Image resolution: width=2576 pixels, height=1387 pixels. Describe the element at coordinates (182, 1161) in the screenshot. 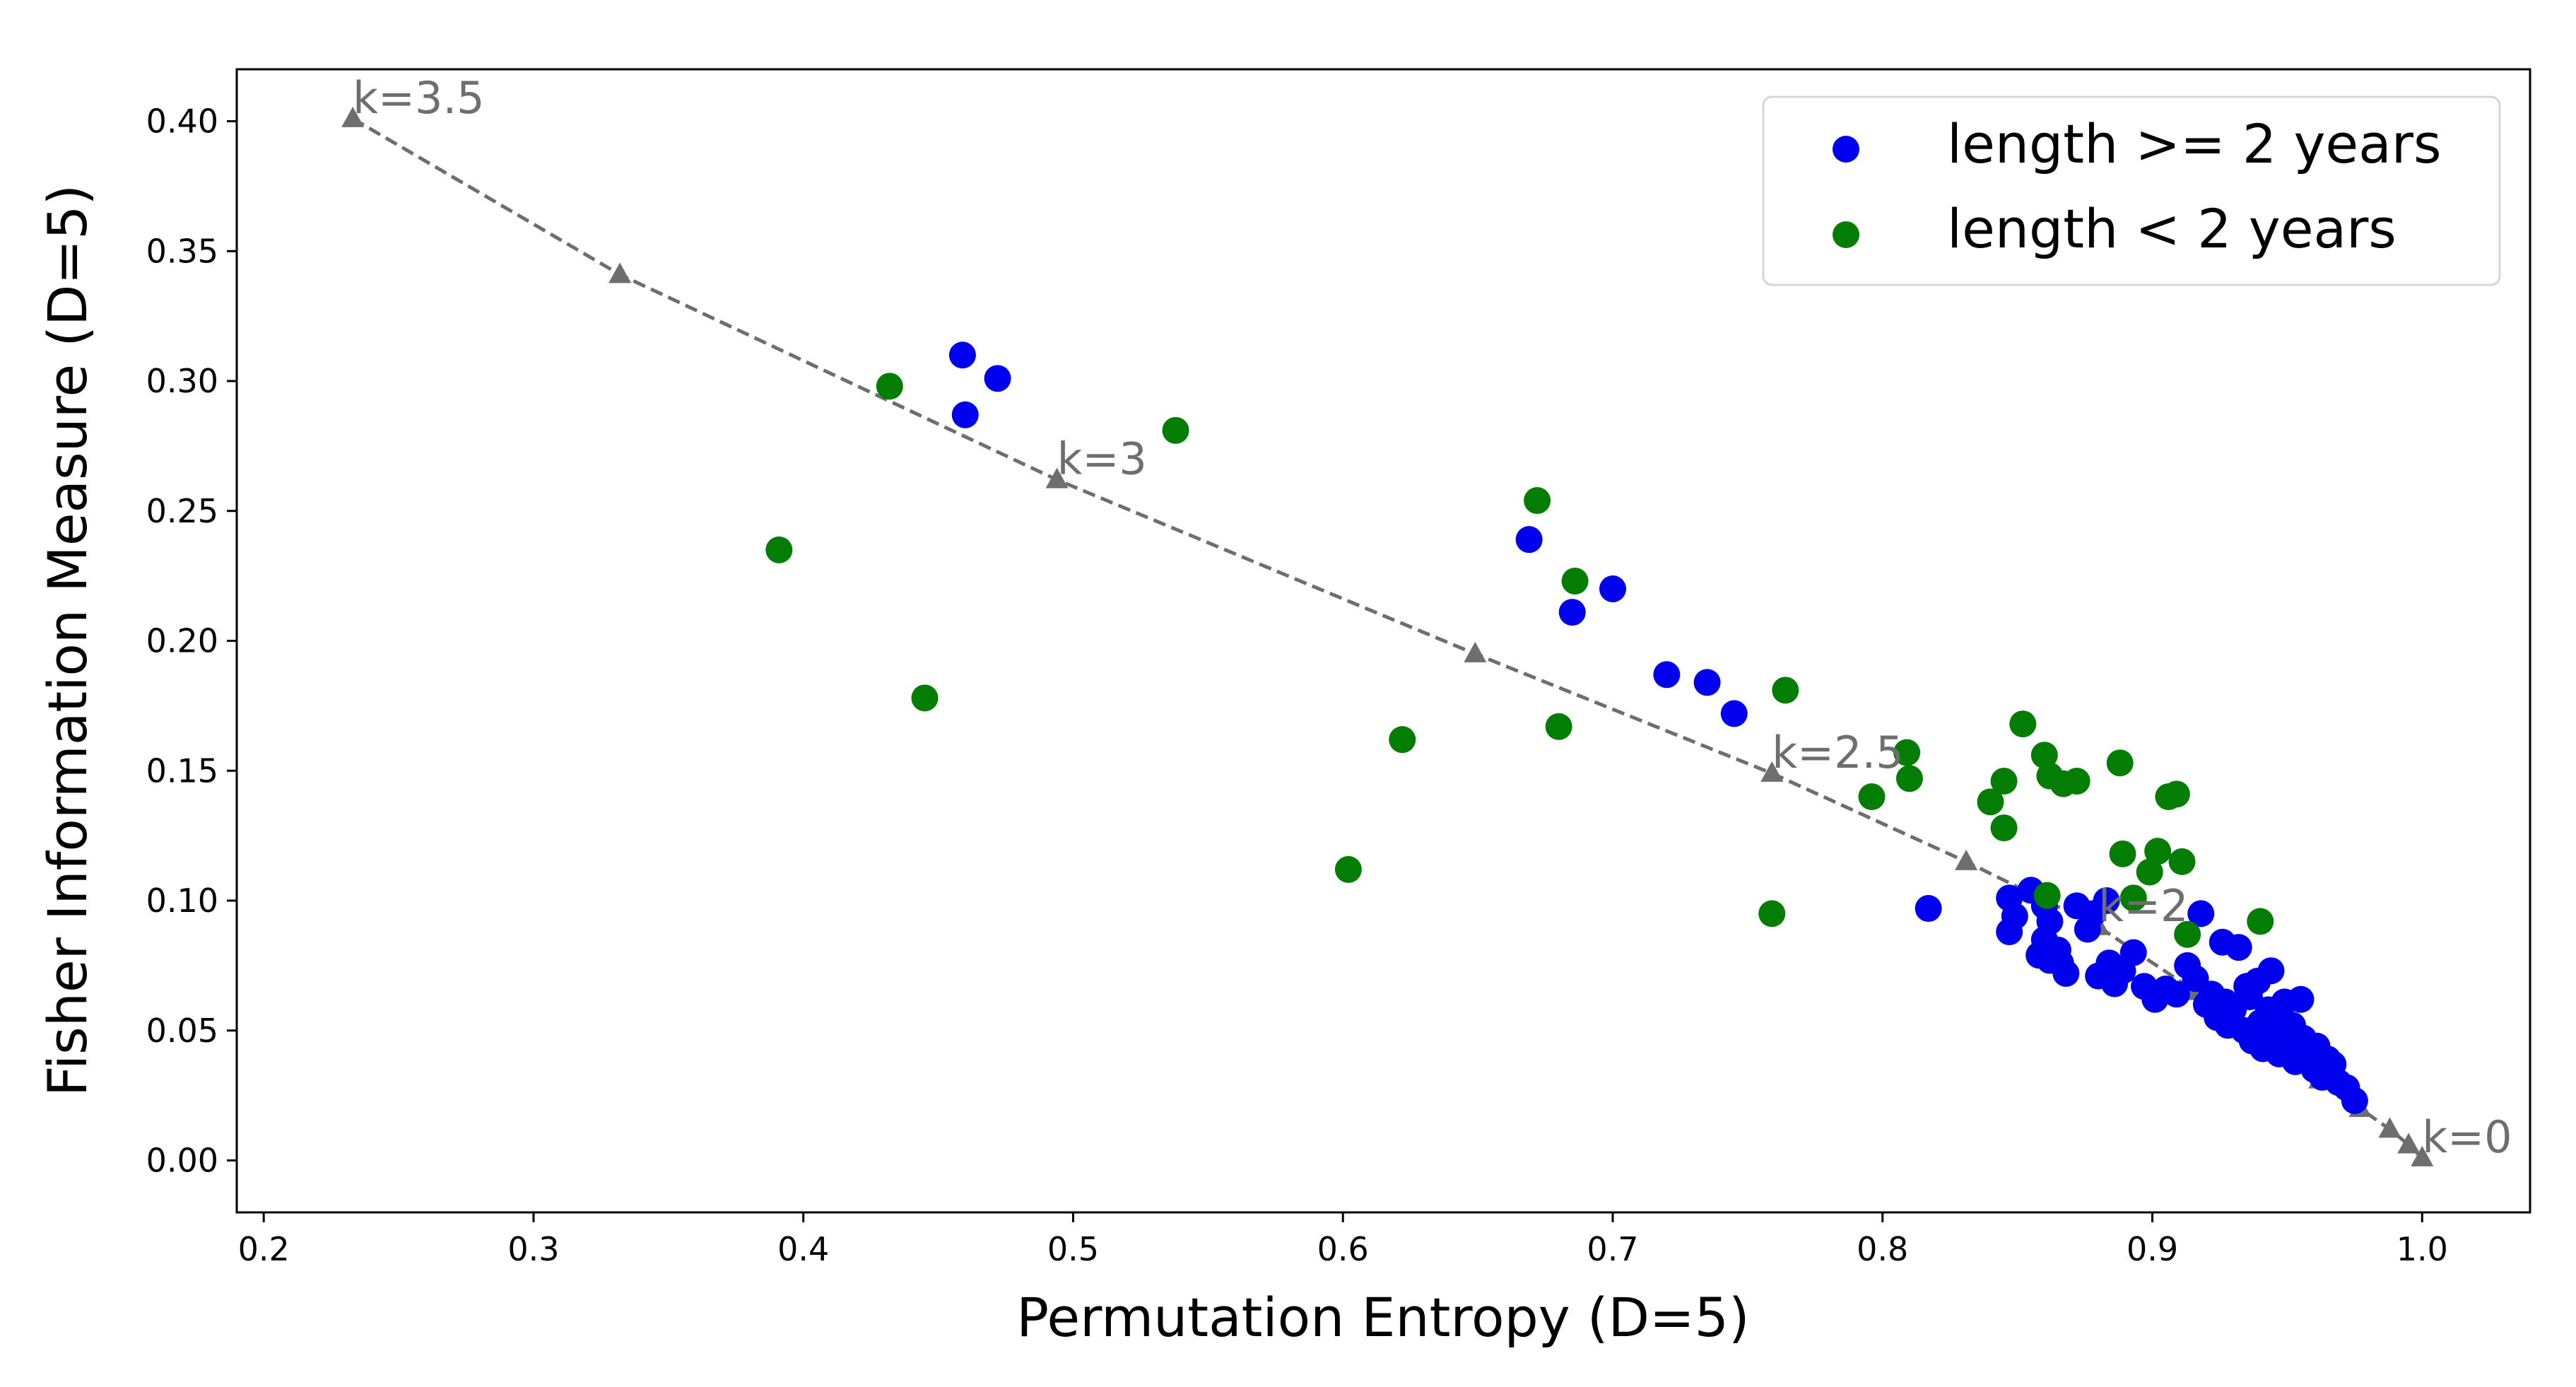

I see `y-tick-label: 0.00` at that location.